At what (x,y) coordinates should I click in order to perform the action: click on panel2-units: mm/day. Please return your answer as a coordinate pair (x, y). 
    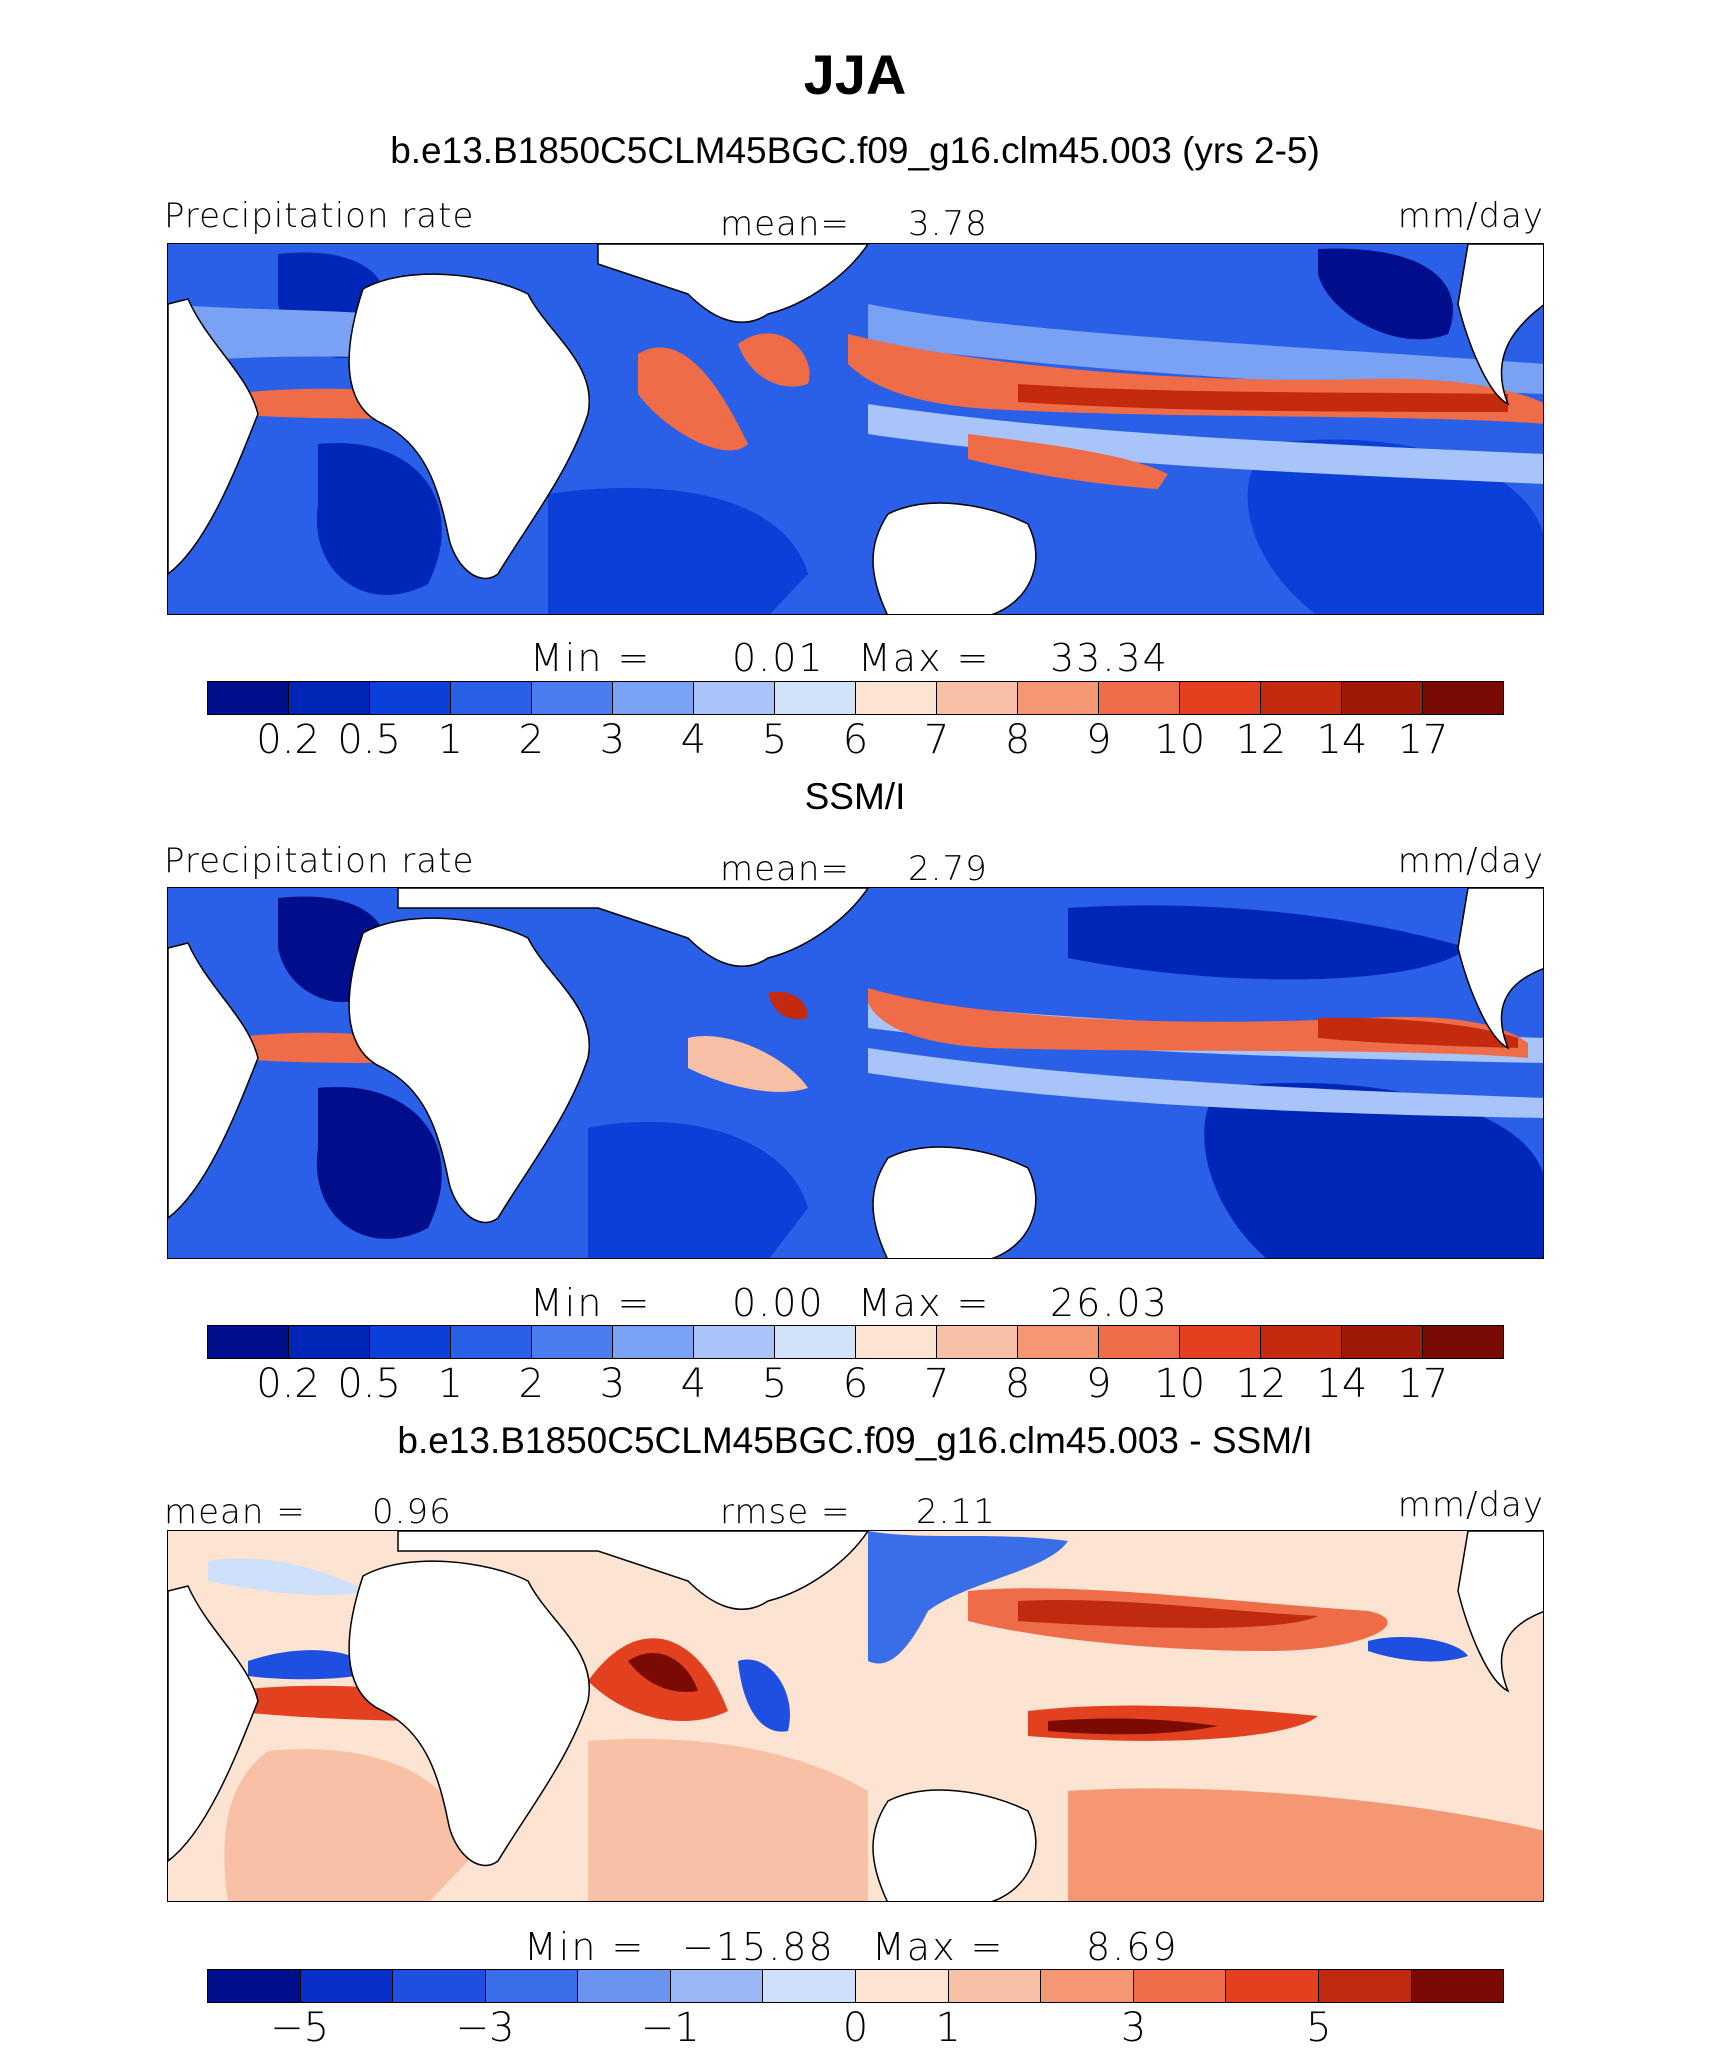
    Looking at the image, I should click on (1470, 861).